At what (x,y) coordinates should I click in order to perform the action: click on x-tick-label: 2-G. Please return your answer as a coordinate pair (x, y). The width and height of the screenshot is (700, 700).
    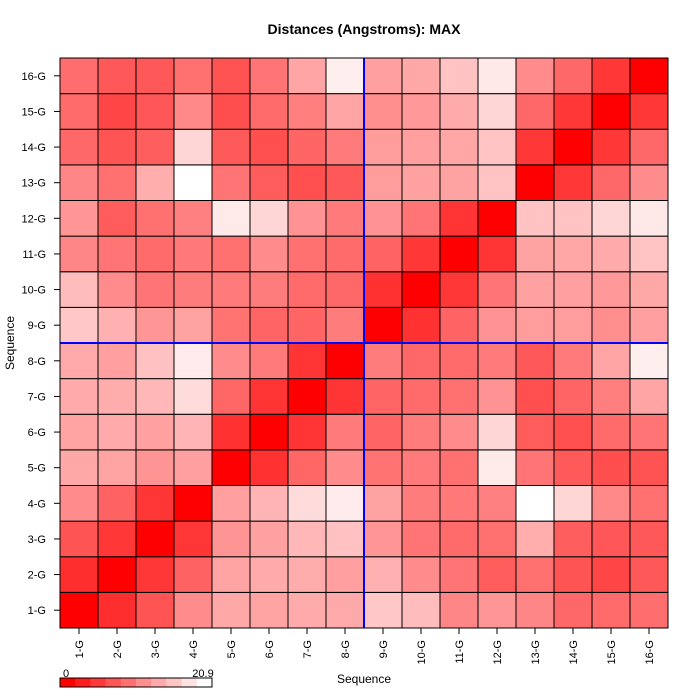
    Looking at the image, I should click on (118, 649).